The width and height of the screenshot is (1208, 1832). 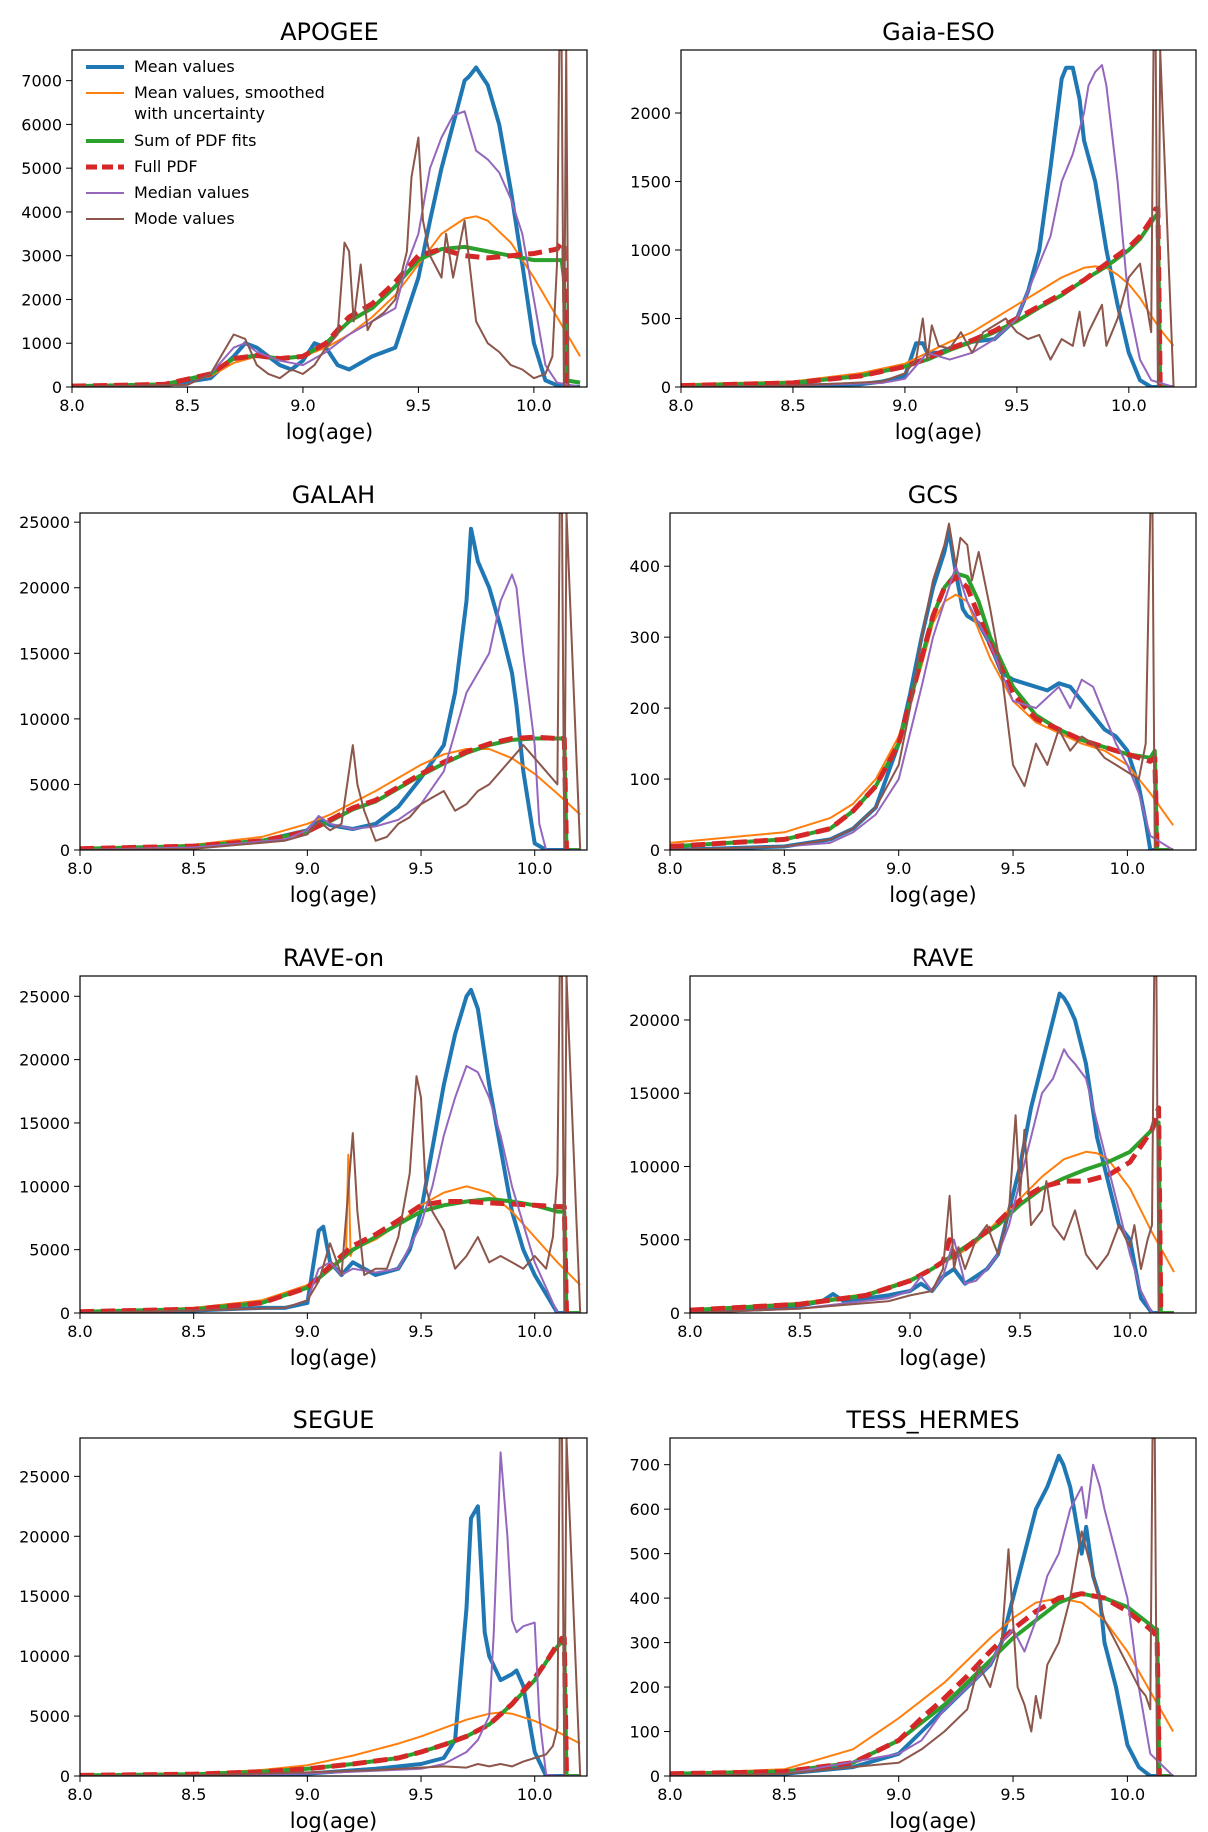 What do you see at coordinates (654, 1166) in the screenshot?
I see `y-tick-label: 10000` at bounding box center [654, 1166].